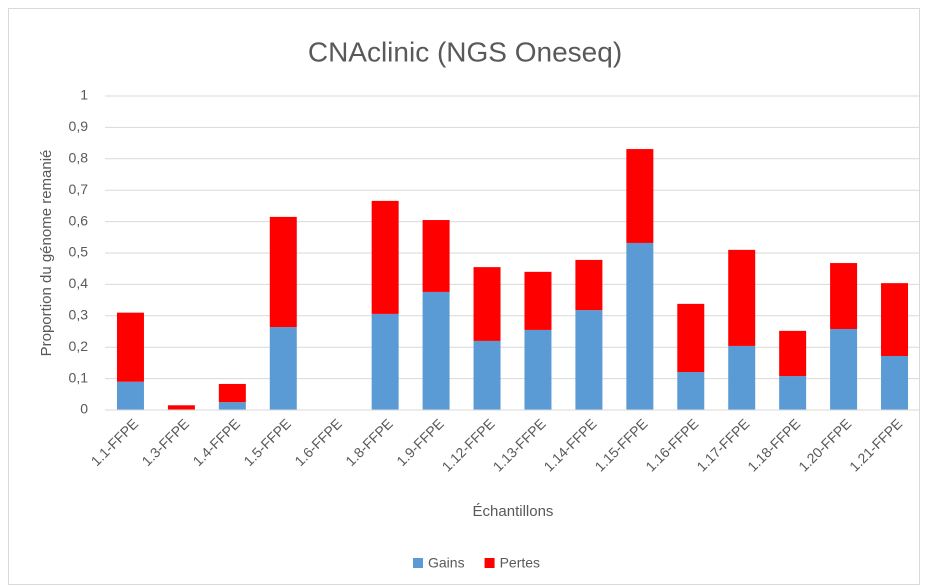 The image size is (928, 587). What do you see at coordinates (465, 51) in the screenshot?
I see `chart-title: CNAclinic (NGS Oneseq)` at bounding box center [465, 51].